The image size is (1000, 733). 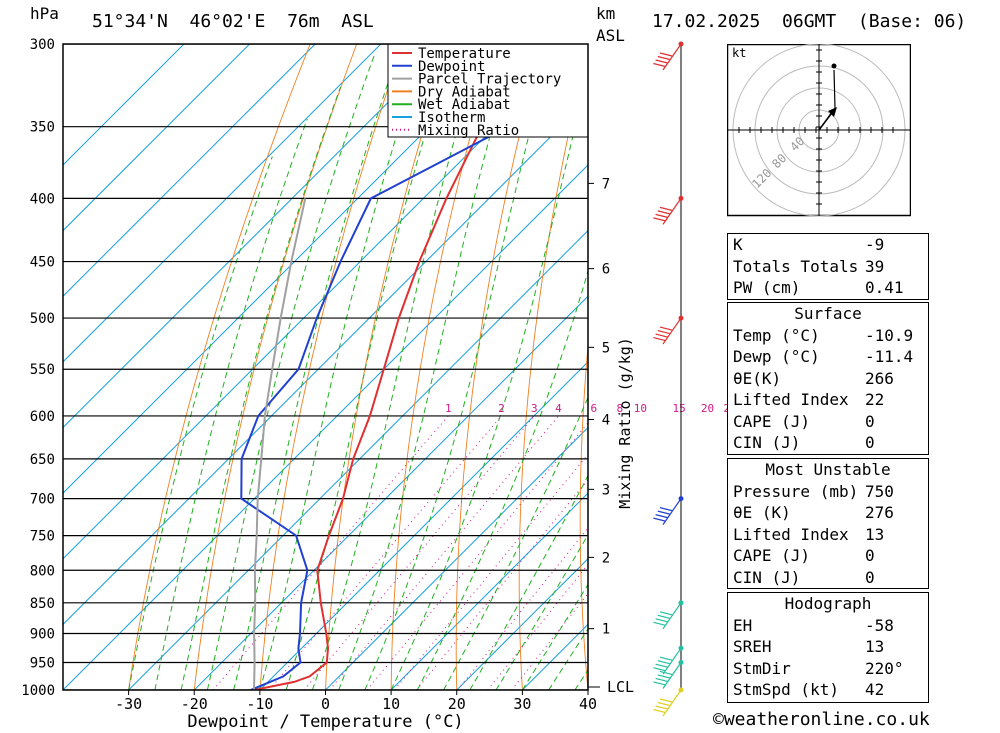 What do you see at coordinates (44, 13) in the screenshot?
I see `hpa-unit-label: hPa` at bounding box center [44, 13].